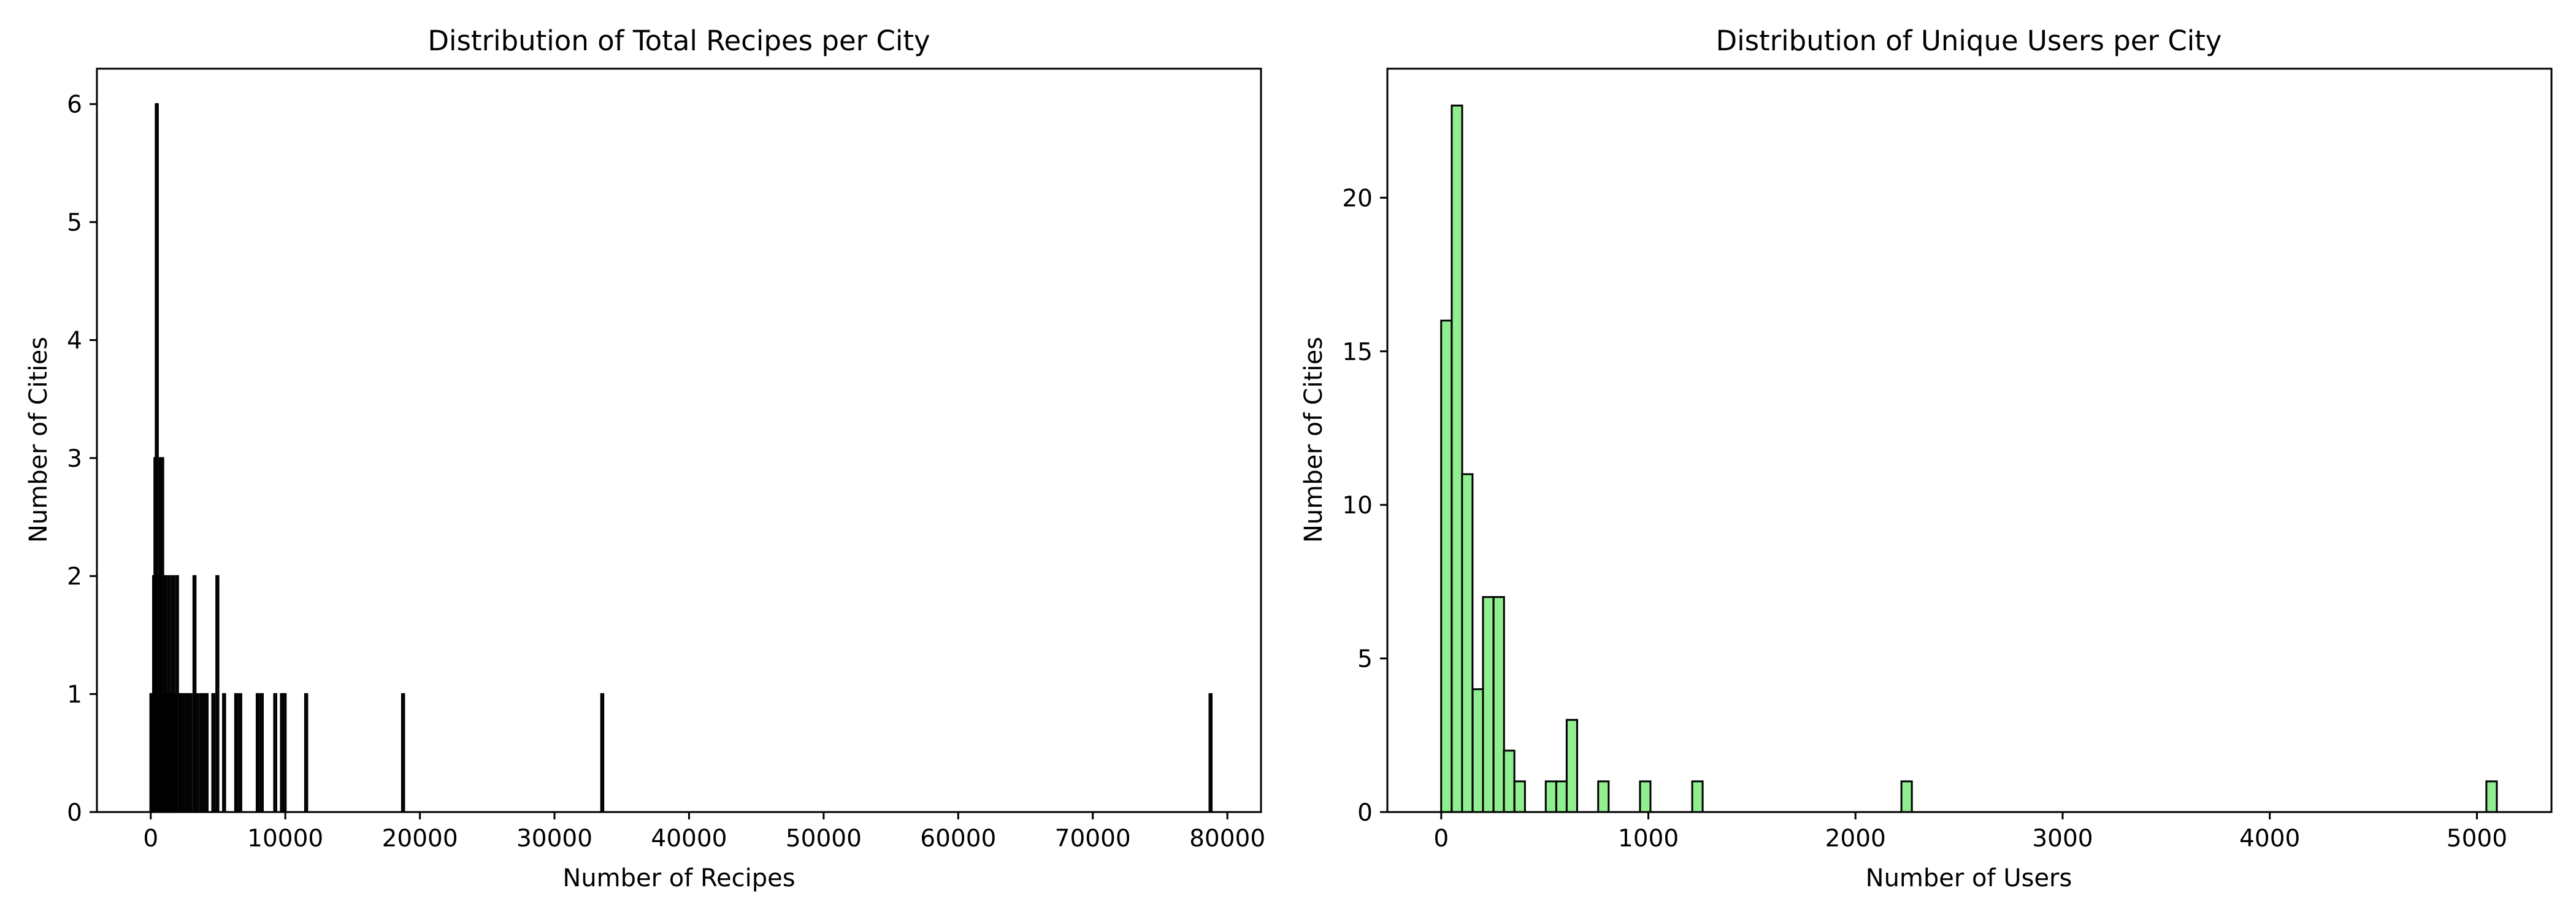 The height and width of the screenshot is (920, 2576). I want to click on y-tick-label: 1, so click(74, 695).